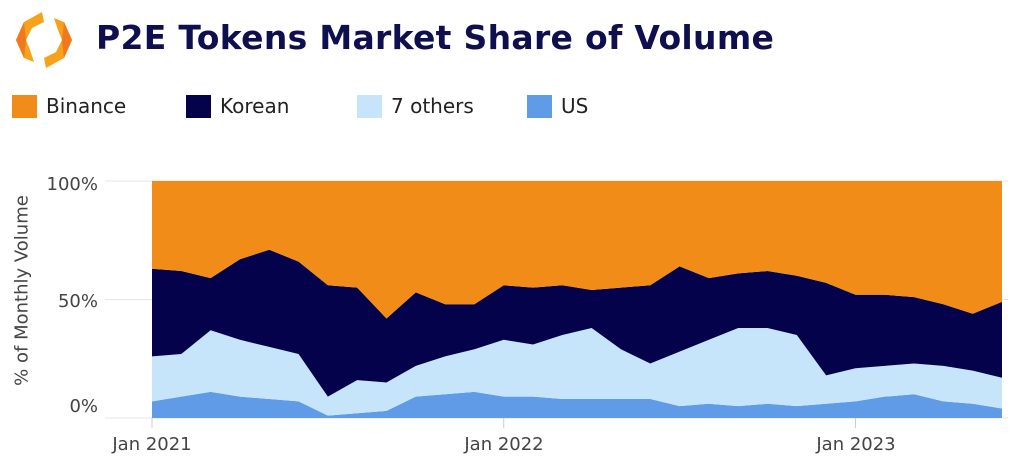  What do you see at coordinates (78, 301) in the screenshot?
I see `y-tick-label: 50%` at bounding box center [78, 301].